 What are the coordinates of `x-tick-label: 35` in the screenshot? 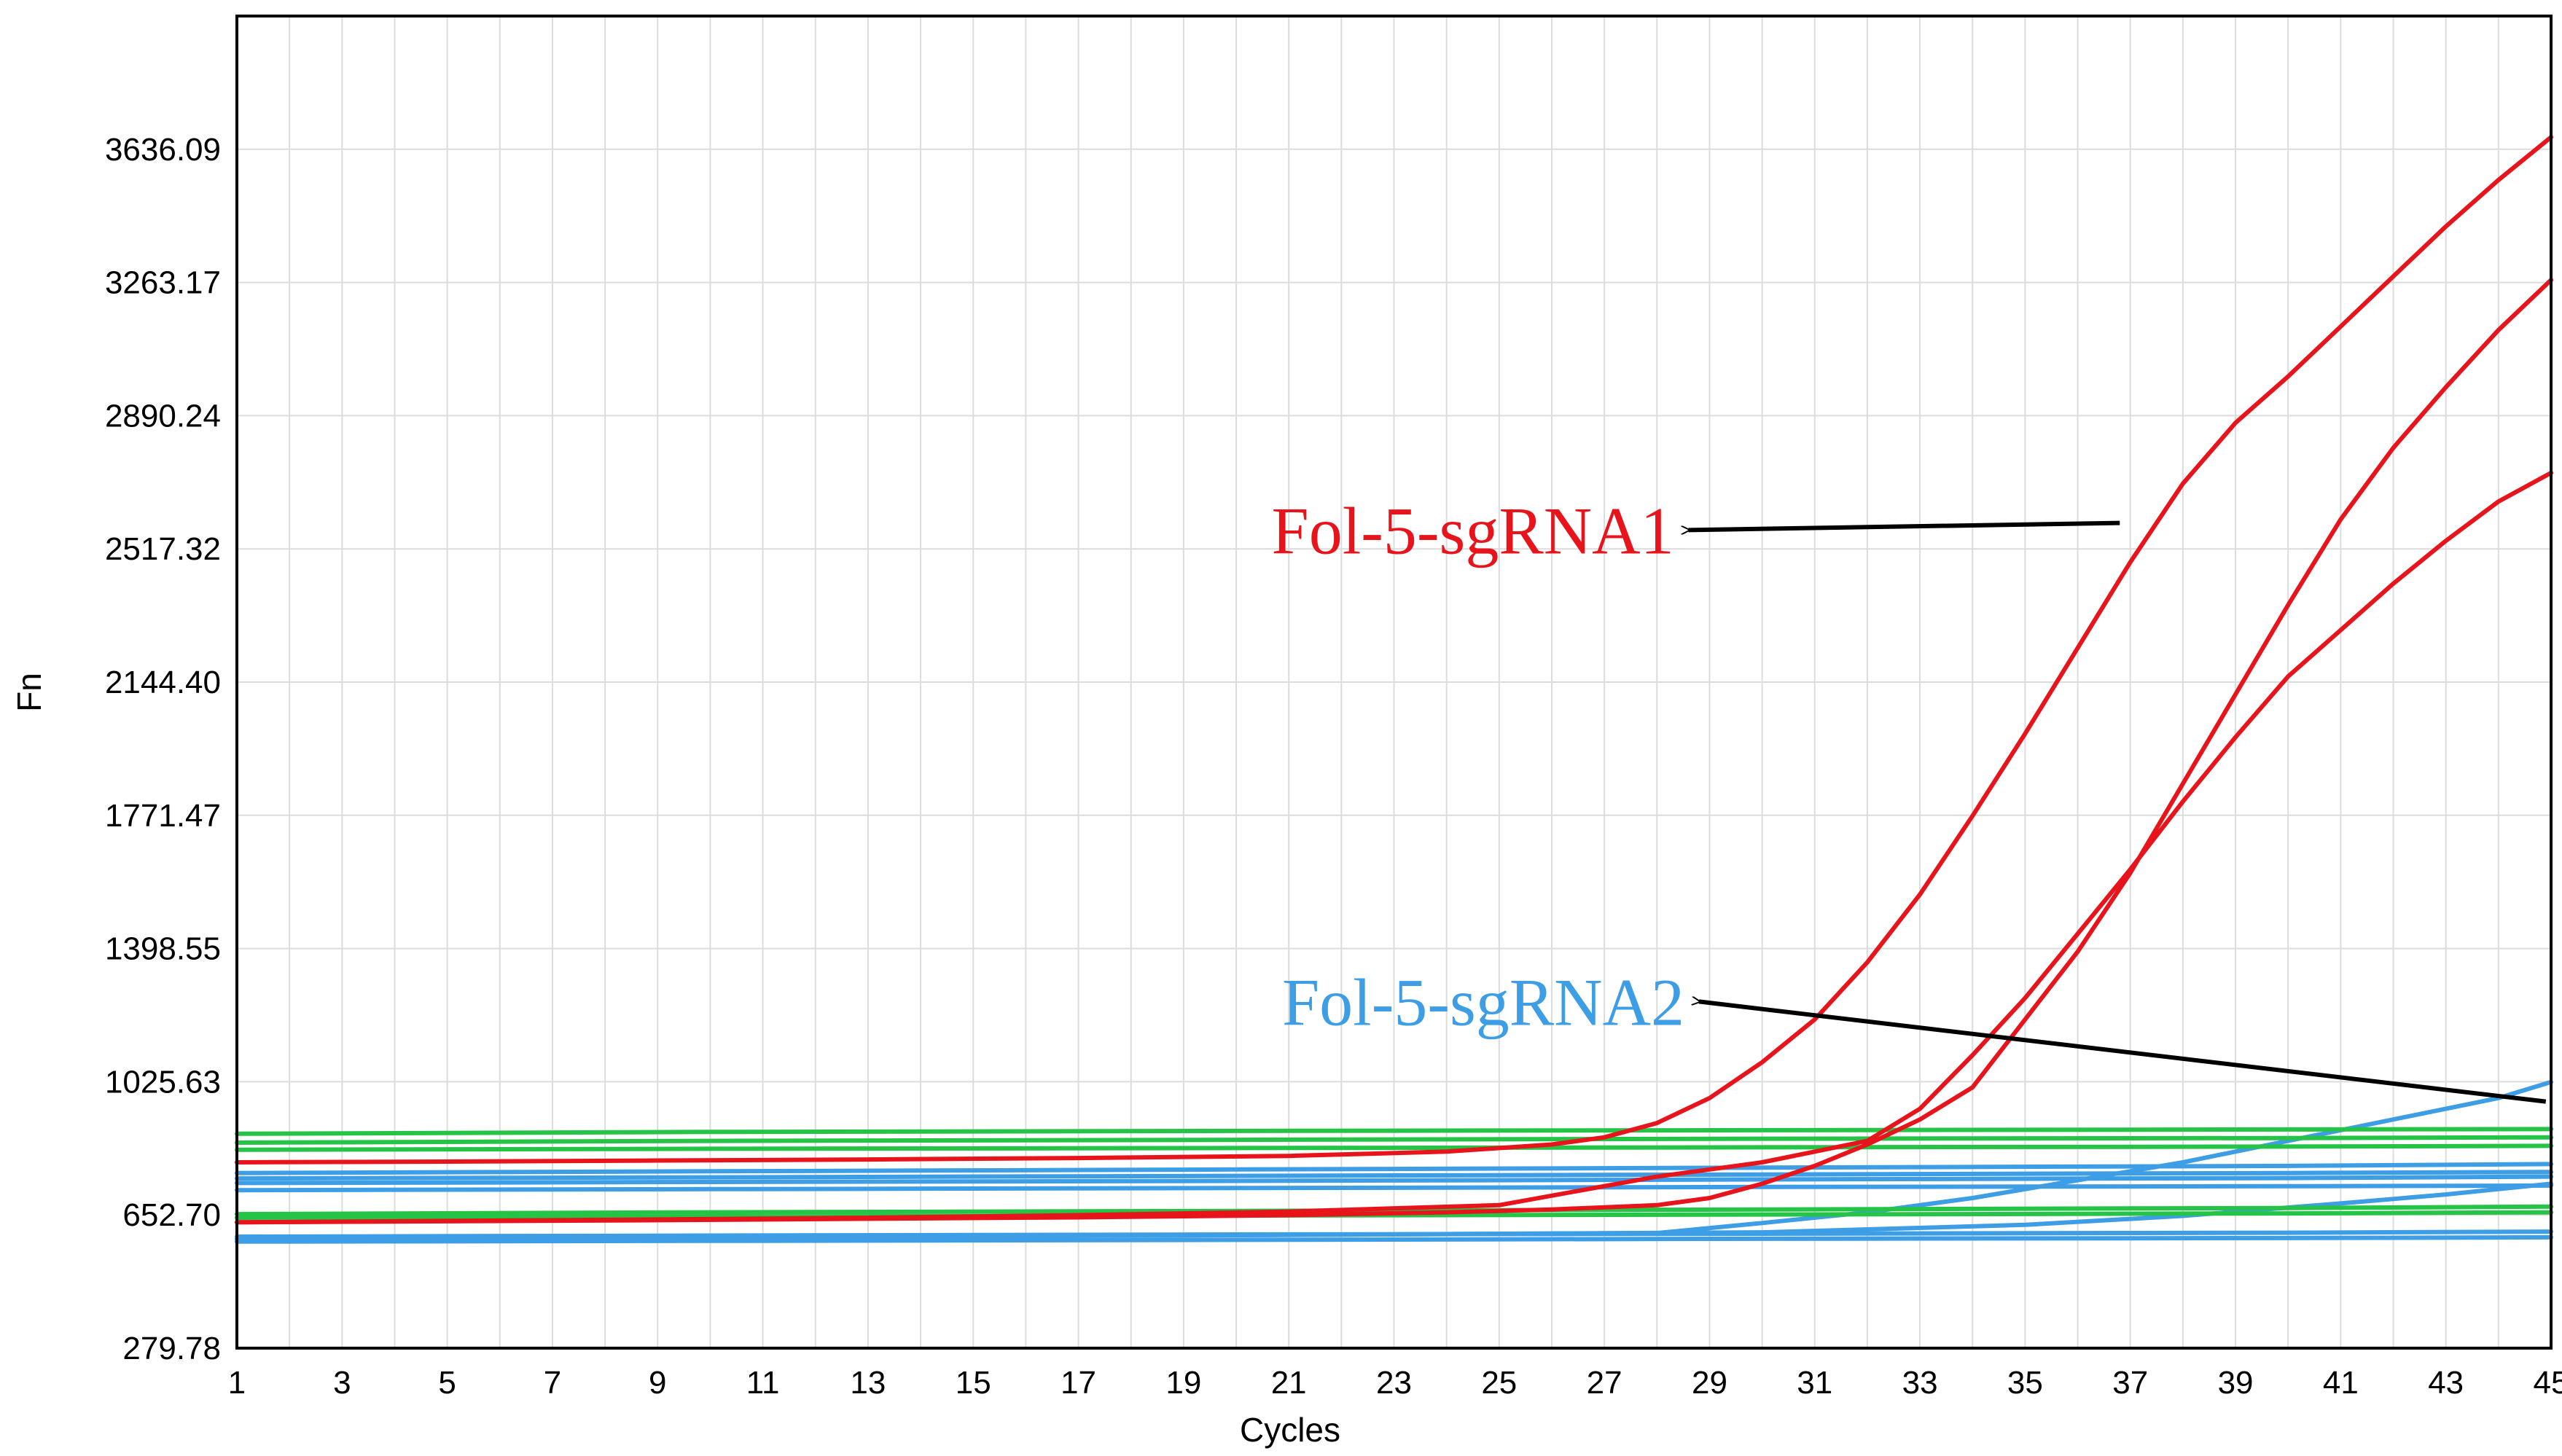 It's located at (2025, 1383).